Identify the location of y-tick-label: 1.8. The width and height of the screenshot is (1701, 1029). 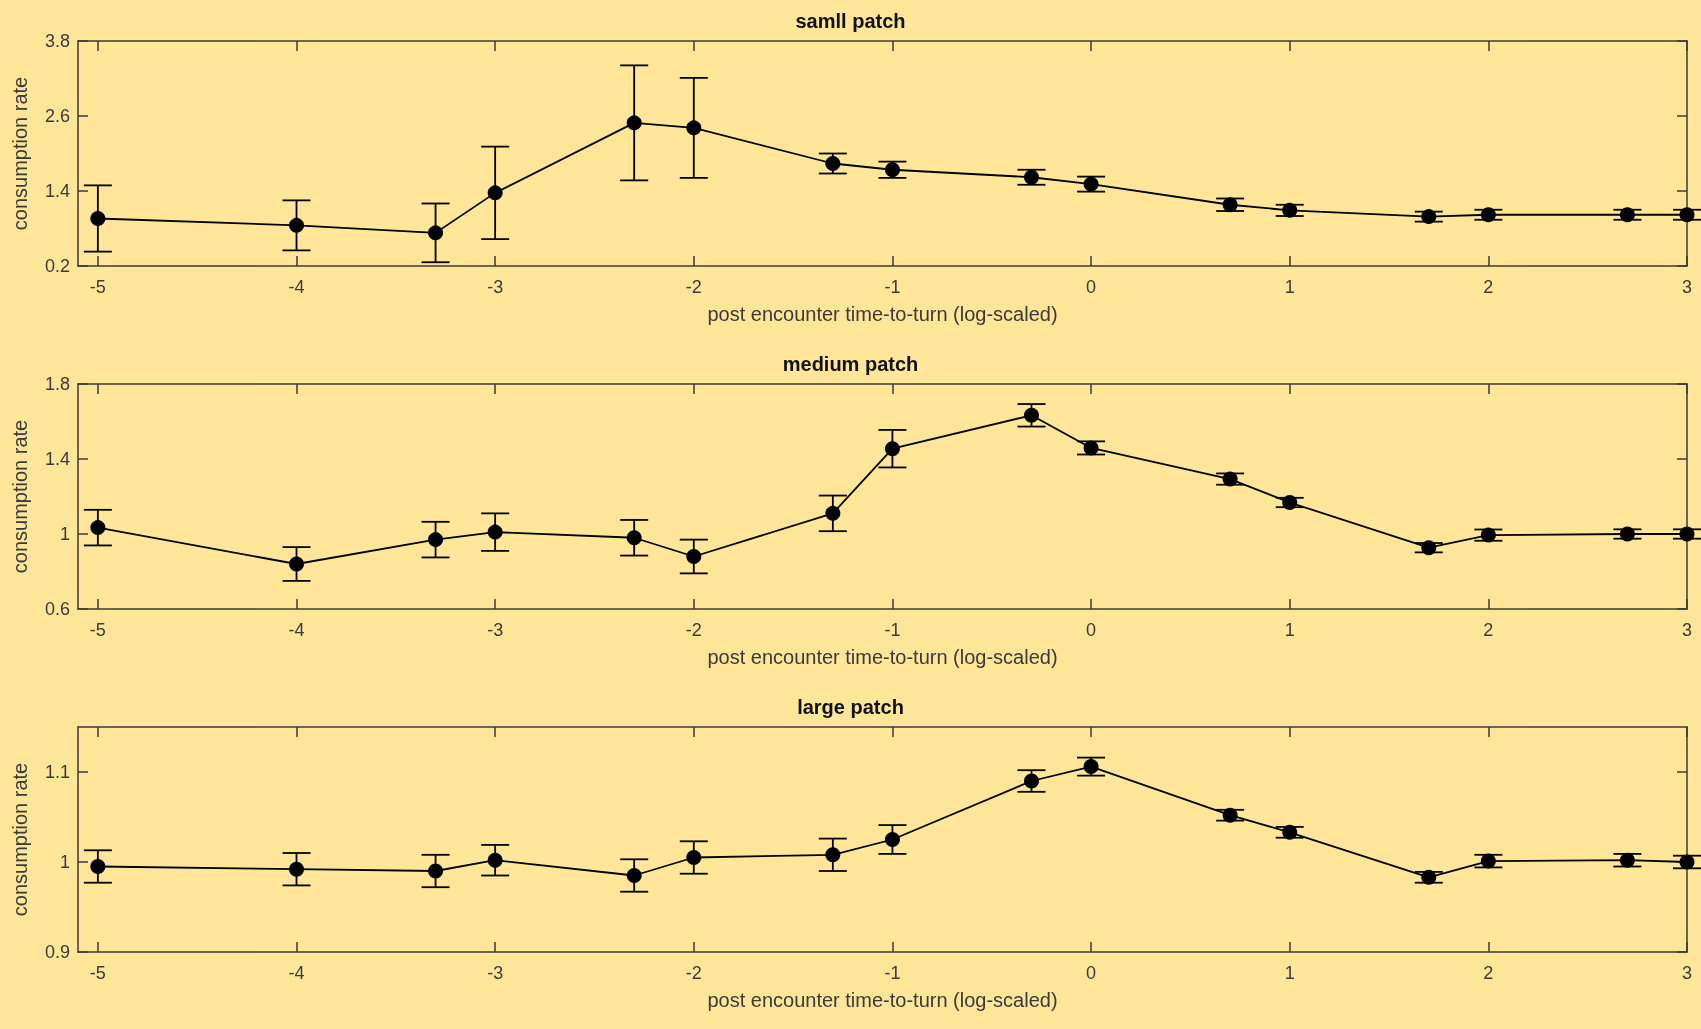
(57, 384).